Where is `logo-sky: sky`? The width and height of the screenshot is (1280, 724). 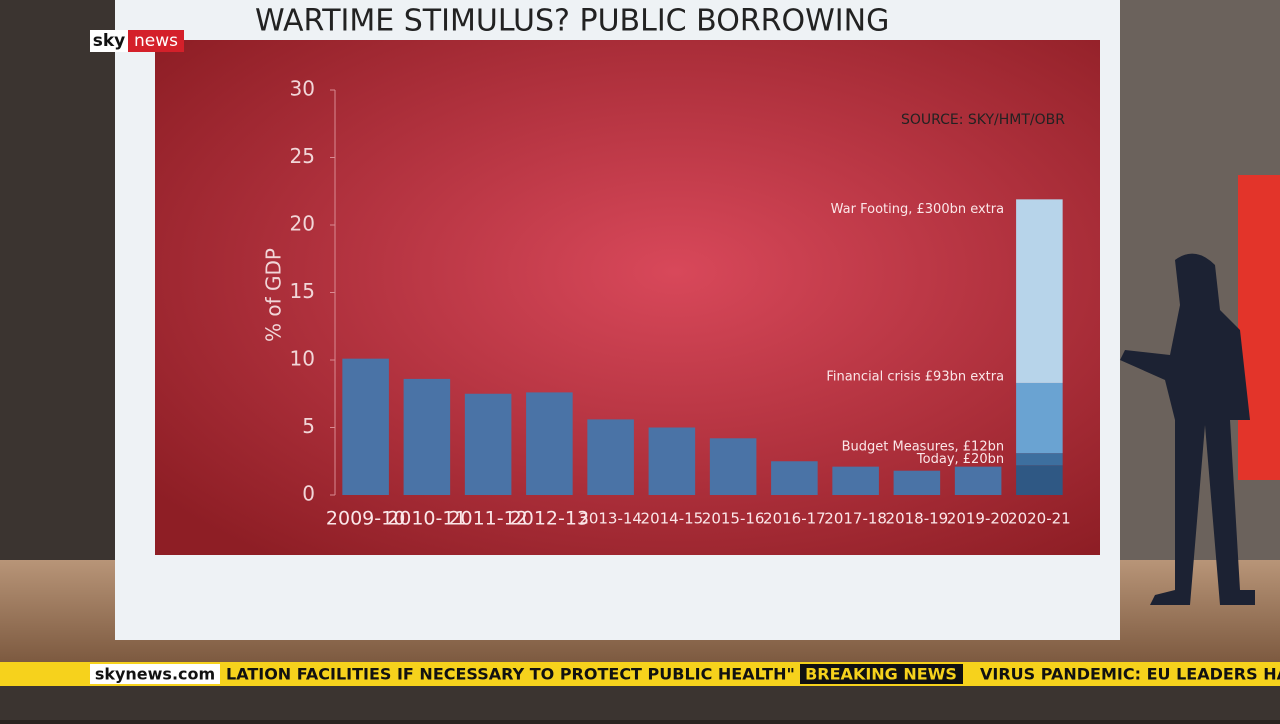 logo-sky: sky is located at coordinates (109, 41).